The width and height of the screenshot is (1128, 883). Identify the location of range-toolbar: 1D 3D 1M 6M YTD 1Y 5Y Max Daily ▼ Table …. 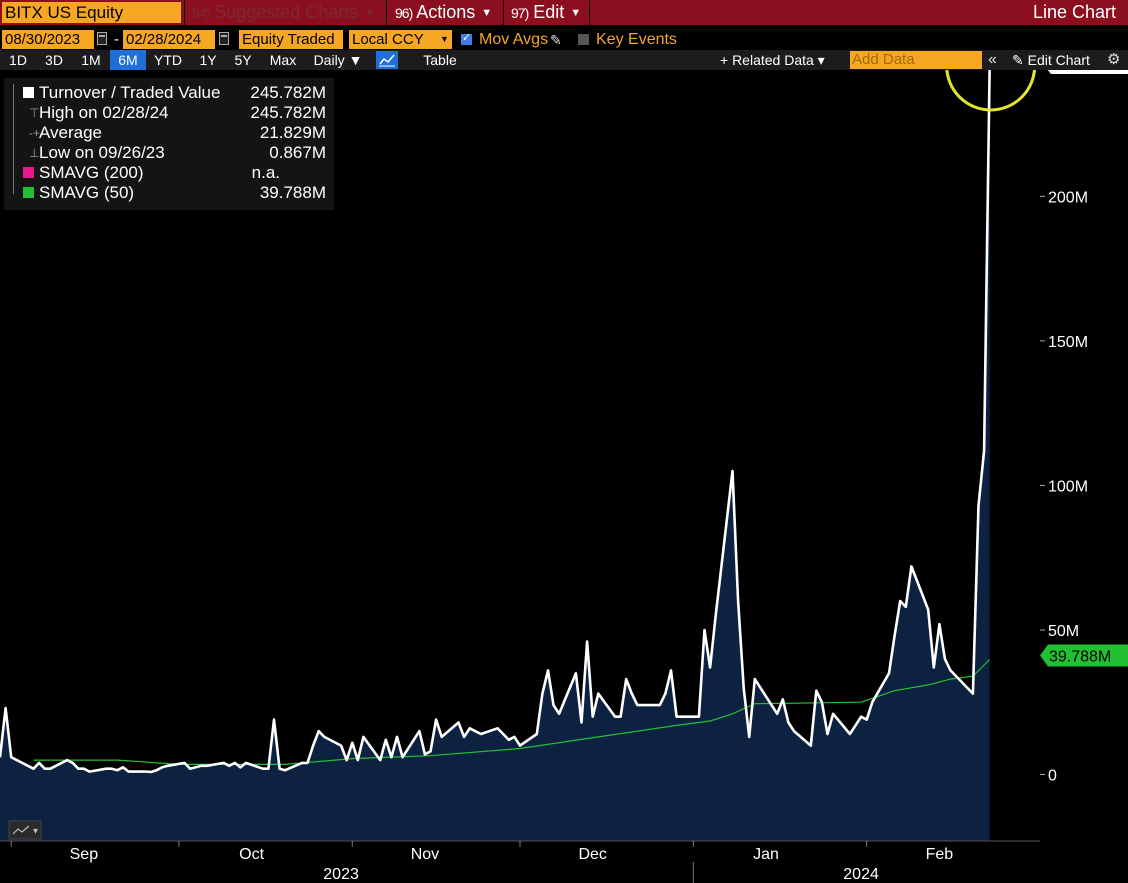
(564, 60).